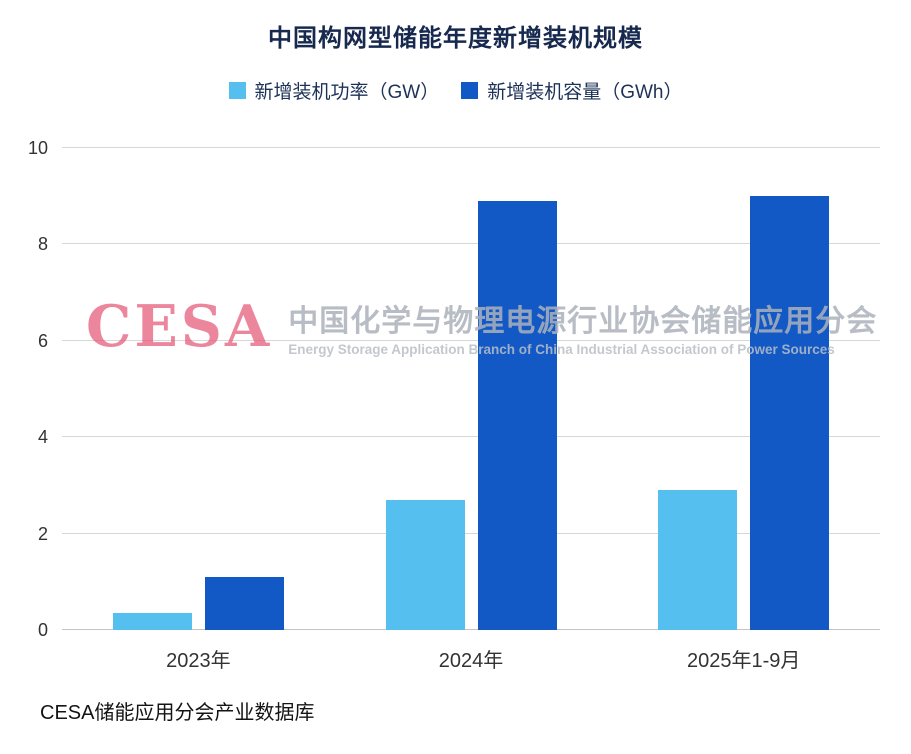 The image size is (911, 754). I want to click on legend-label-capacity: 新增装机容量（GWh）, so click(585, 92).